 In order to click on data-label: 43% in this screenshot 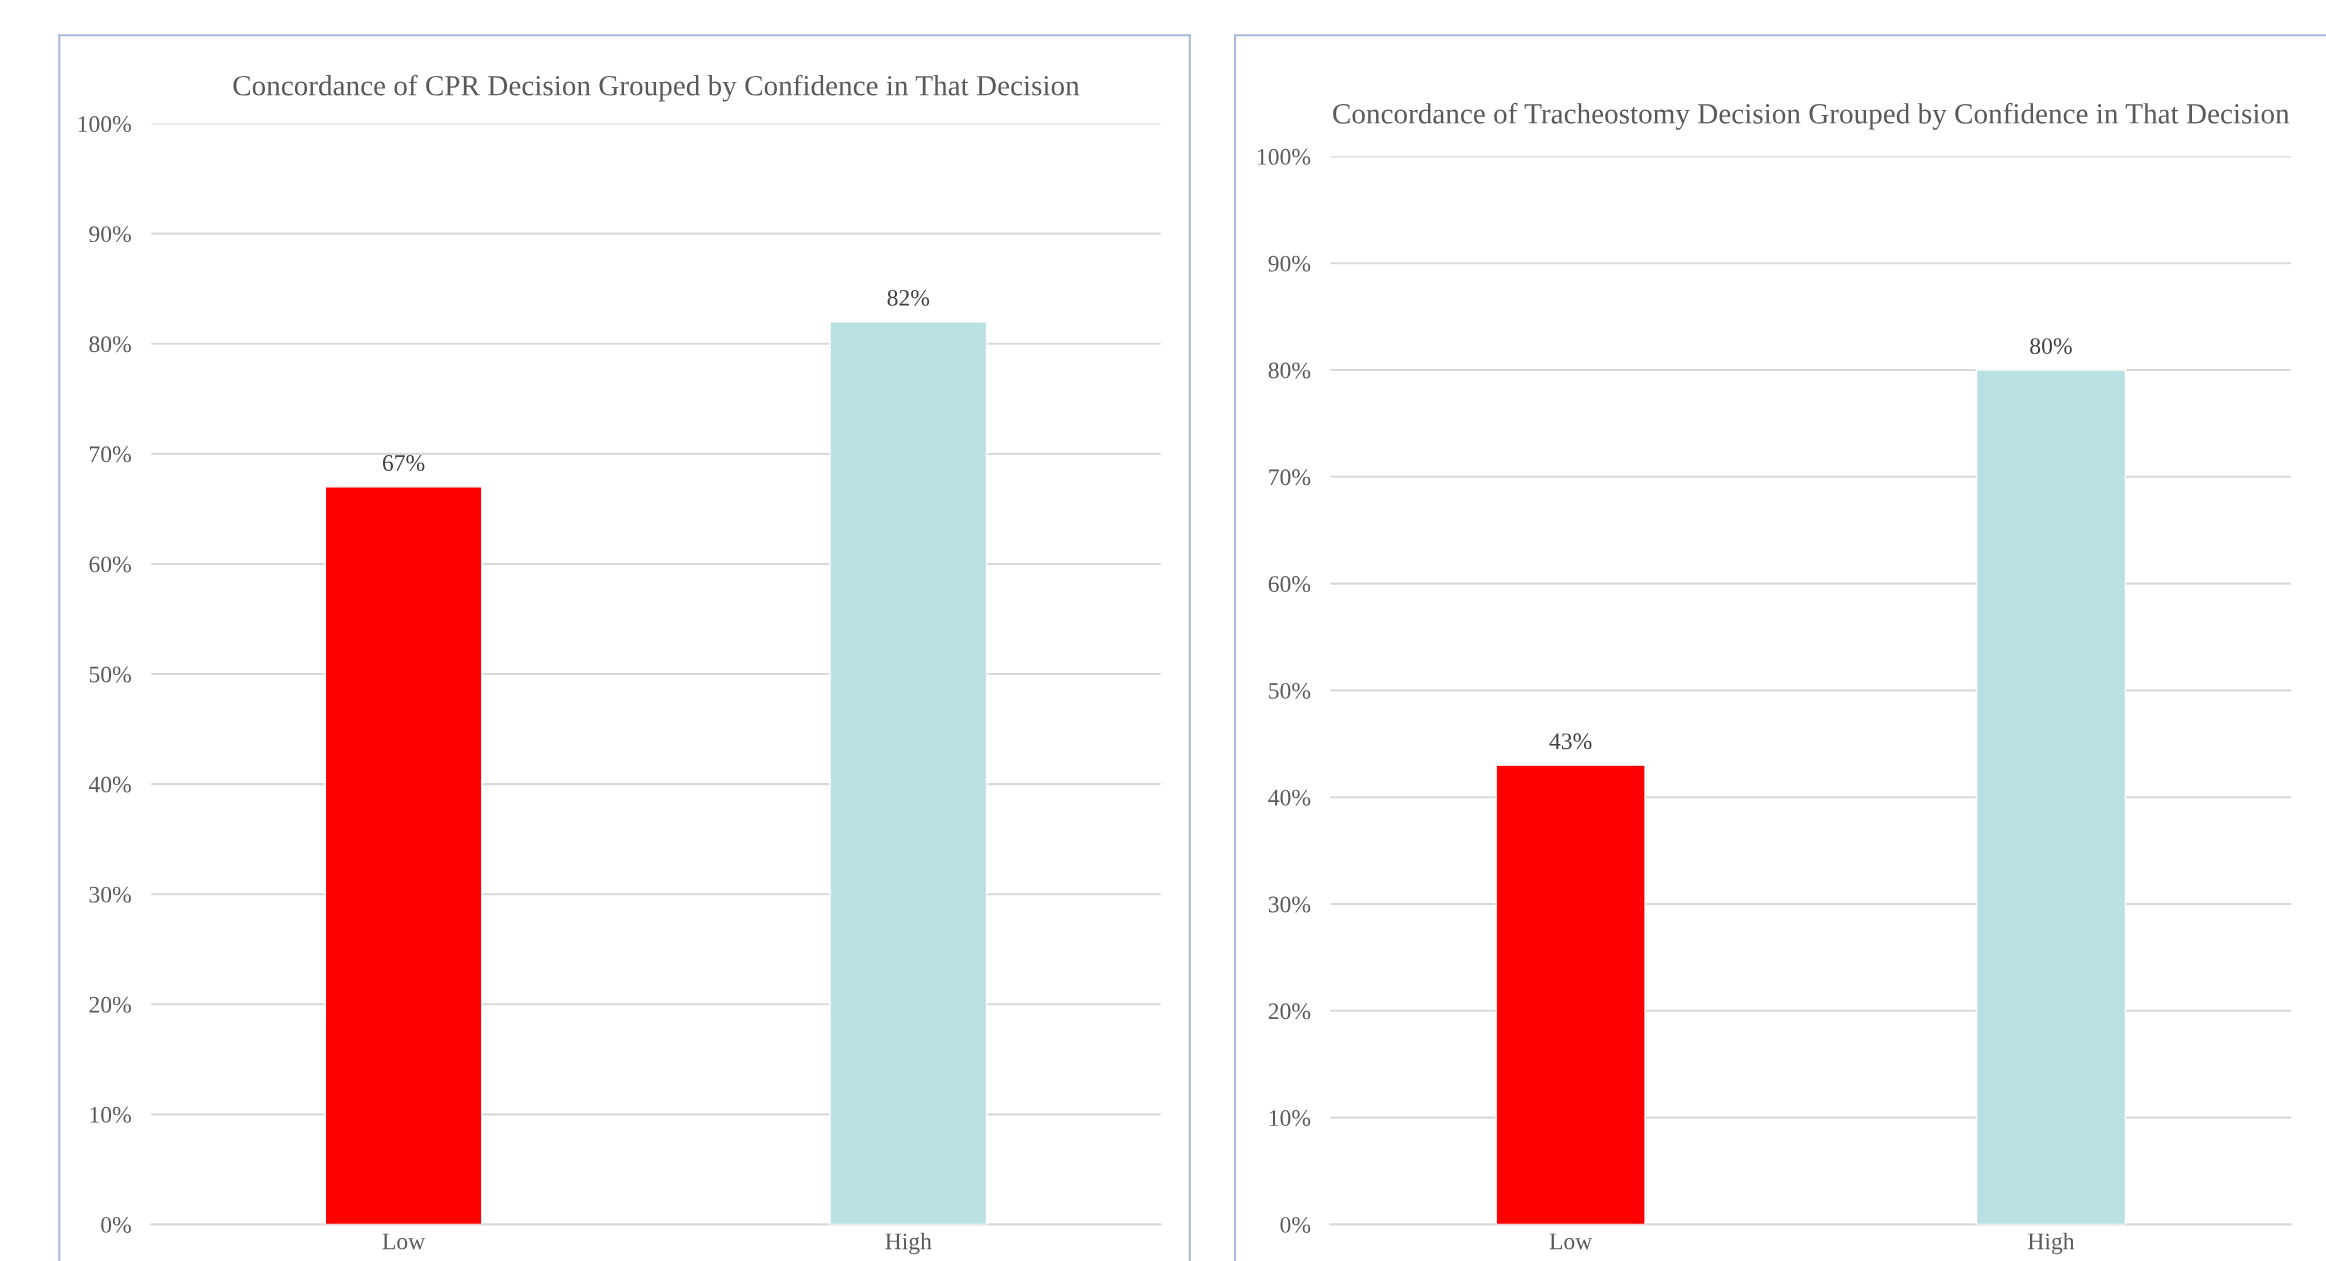, I will do `click(1570, 741)`.